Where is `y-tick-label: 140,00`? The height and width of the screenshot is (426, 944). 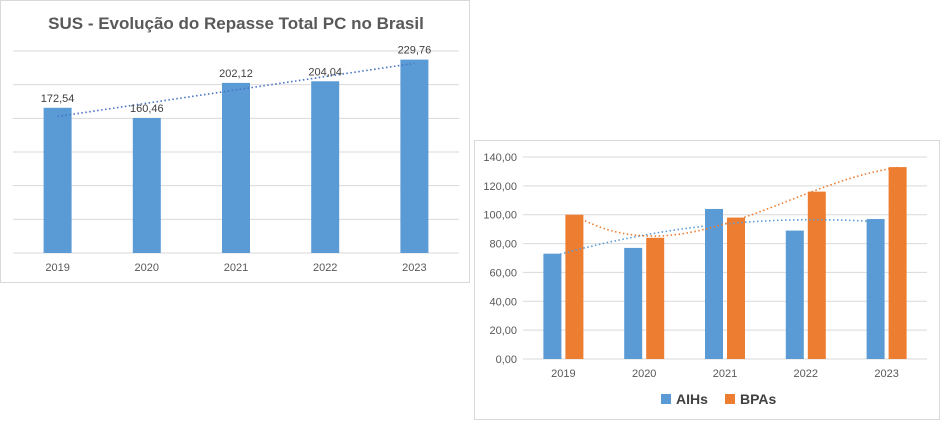 y-tick-label: 140,00 is located at coordinates (500, 158).